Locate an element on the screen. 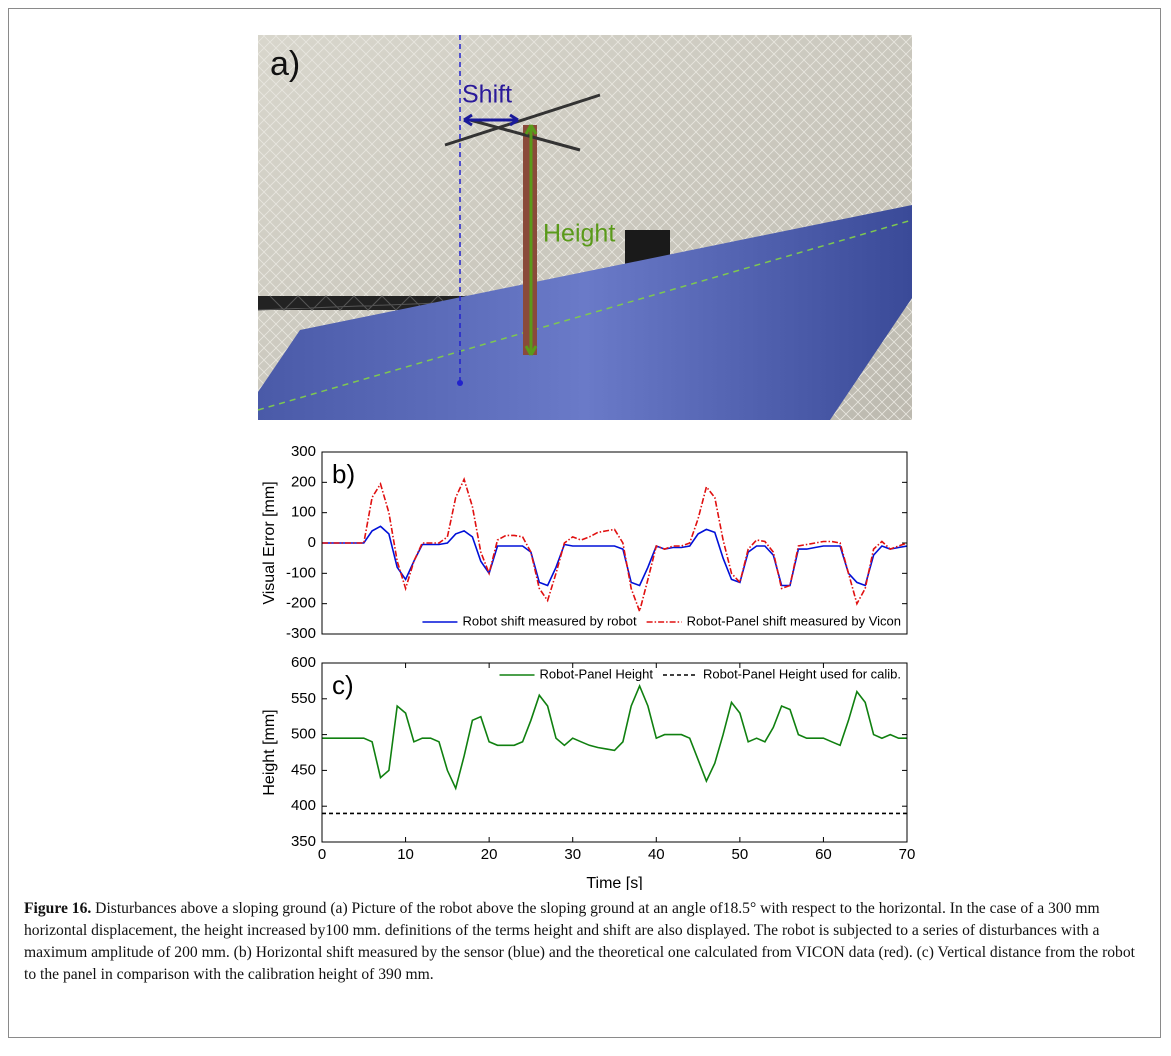 This screenshot has width=1171, height=1056. y-tick-label: -200 is located at coordinates (301, 603).